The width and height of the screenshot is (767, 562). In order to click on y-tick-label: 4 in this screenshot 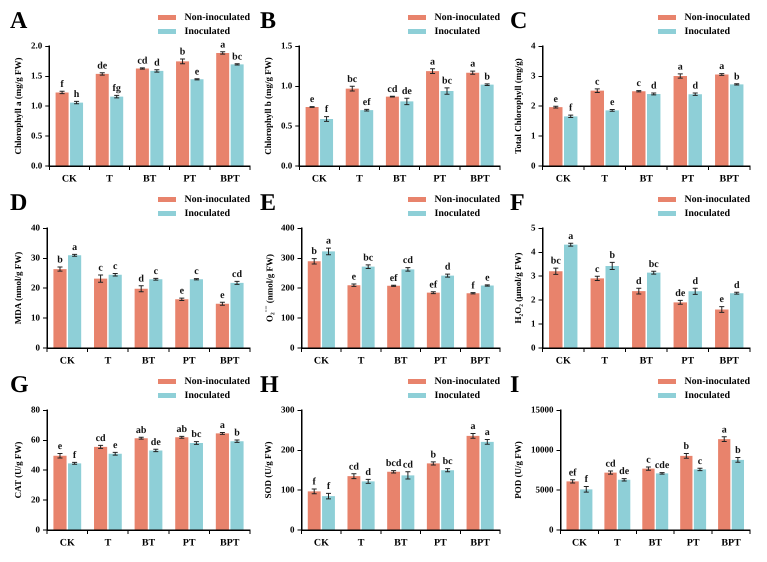, I will do `click(533, 251)`.